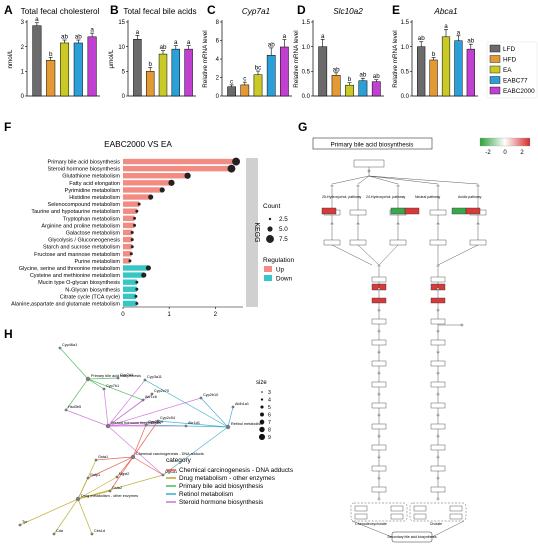  What do you see at coordinates (60, 11) in the screenshot?
I see `chart-title: Total fecal cholesterol` at bounding box center [60, 11].